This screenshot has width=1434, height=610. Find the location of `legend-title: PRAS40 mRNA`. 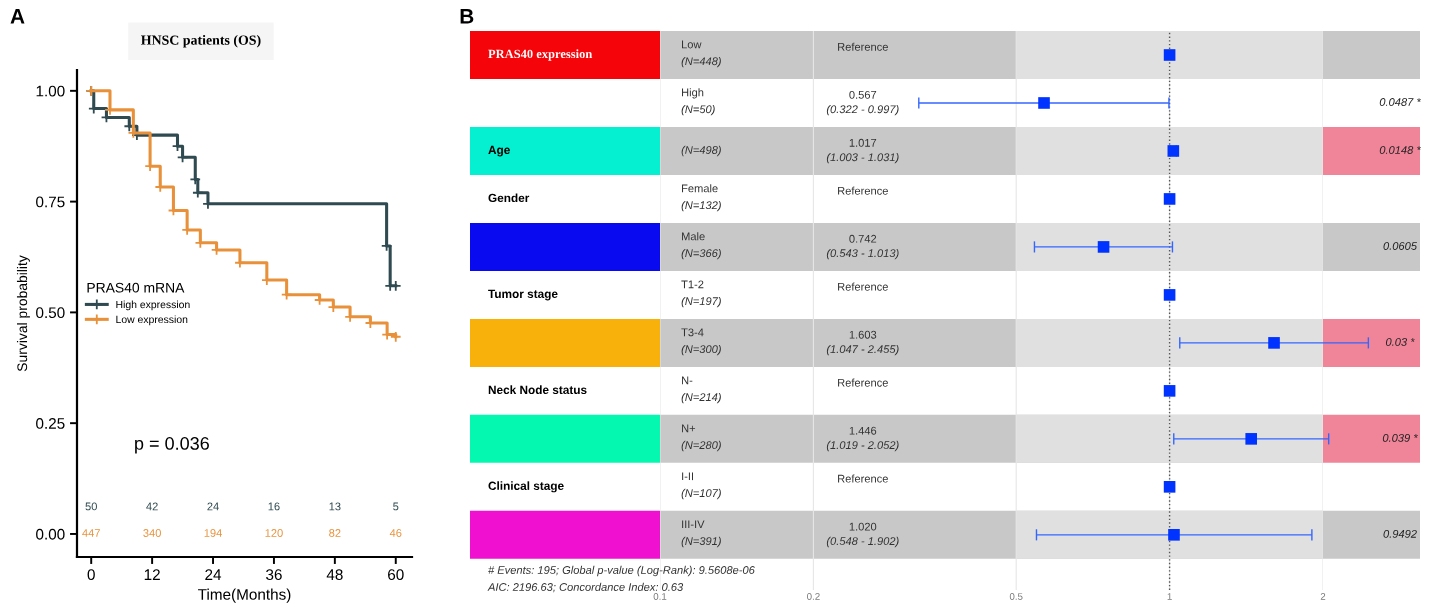

legend-title: PRAS40 mRNA is located at coordinates (136, 287).